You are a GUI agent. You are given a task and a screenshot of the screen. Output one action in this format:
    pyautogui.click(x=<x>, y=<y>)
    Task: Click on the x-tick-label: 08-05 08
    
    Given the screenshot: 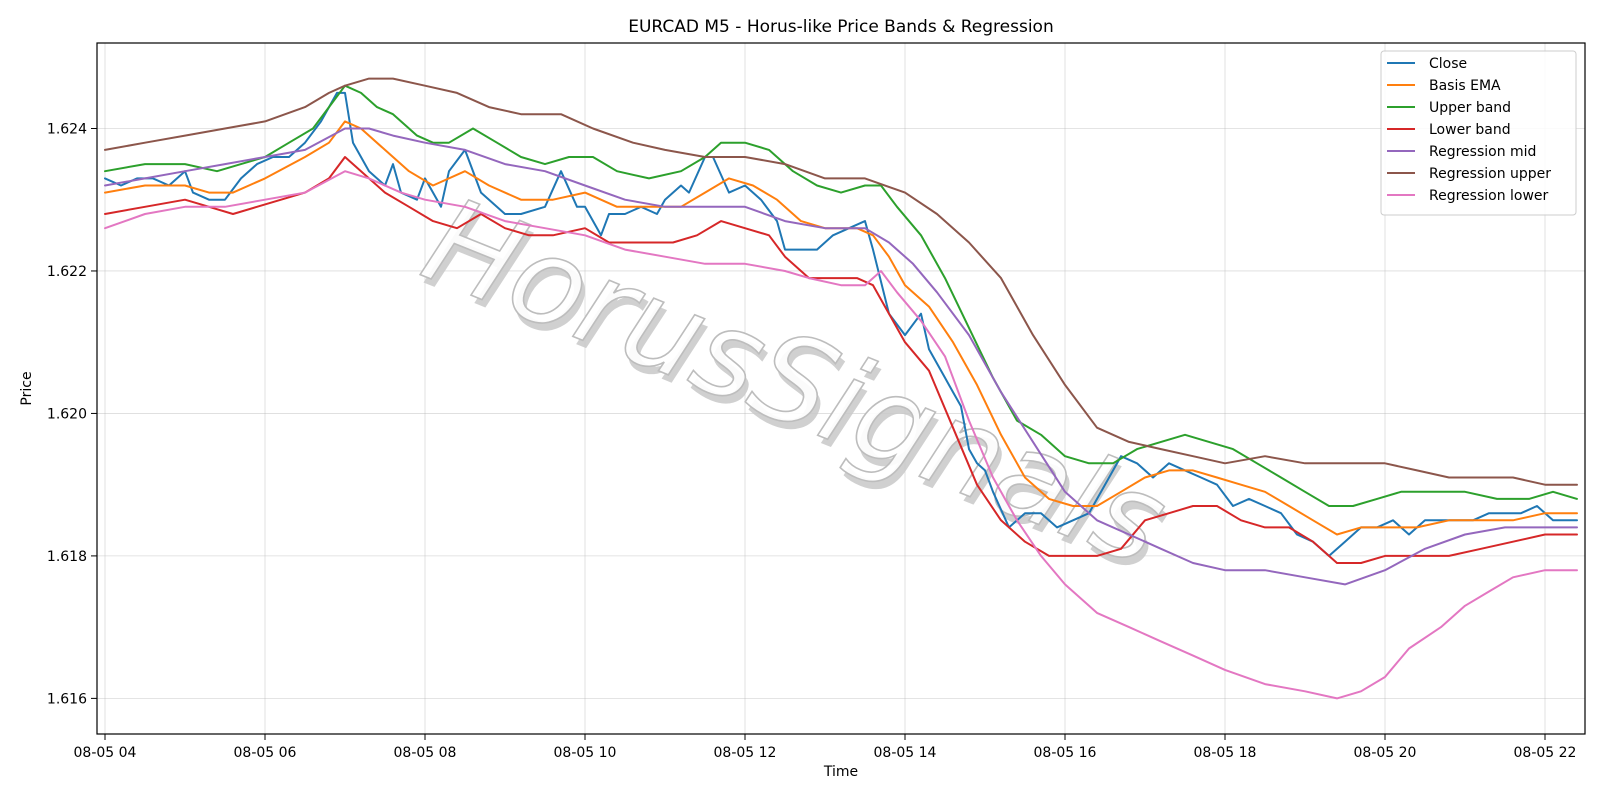 What is the action you would take?
    pyautogui.click(x=425, y=753)
    